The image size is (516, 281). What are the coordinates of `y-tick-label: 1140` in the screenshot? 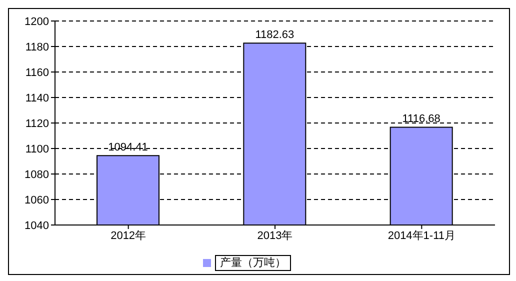 It's located at (37, 98).